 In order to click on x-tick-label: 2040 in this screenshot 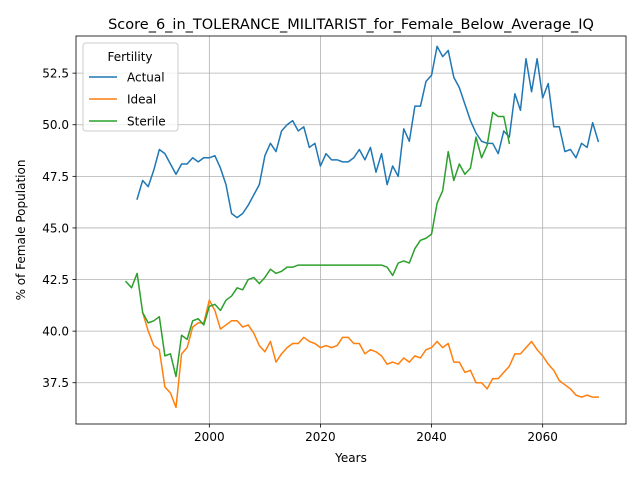, I will do `click(431, 437)`.